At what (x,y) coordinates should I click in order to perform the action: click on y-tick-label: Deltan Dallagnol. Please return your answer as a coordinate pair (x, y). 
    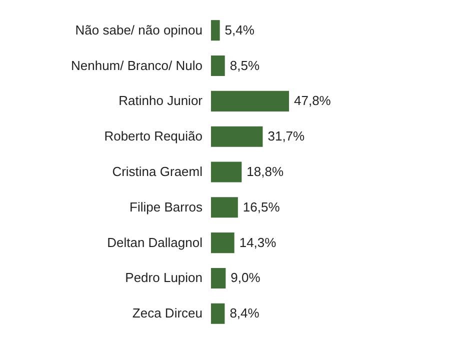
    Looking at the image, I should click on (155, 242).